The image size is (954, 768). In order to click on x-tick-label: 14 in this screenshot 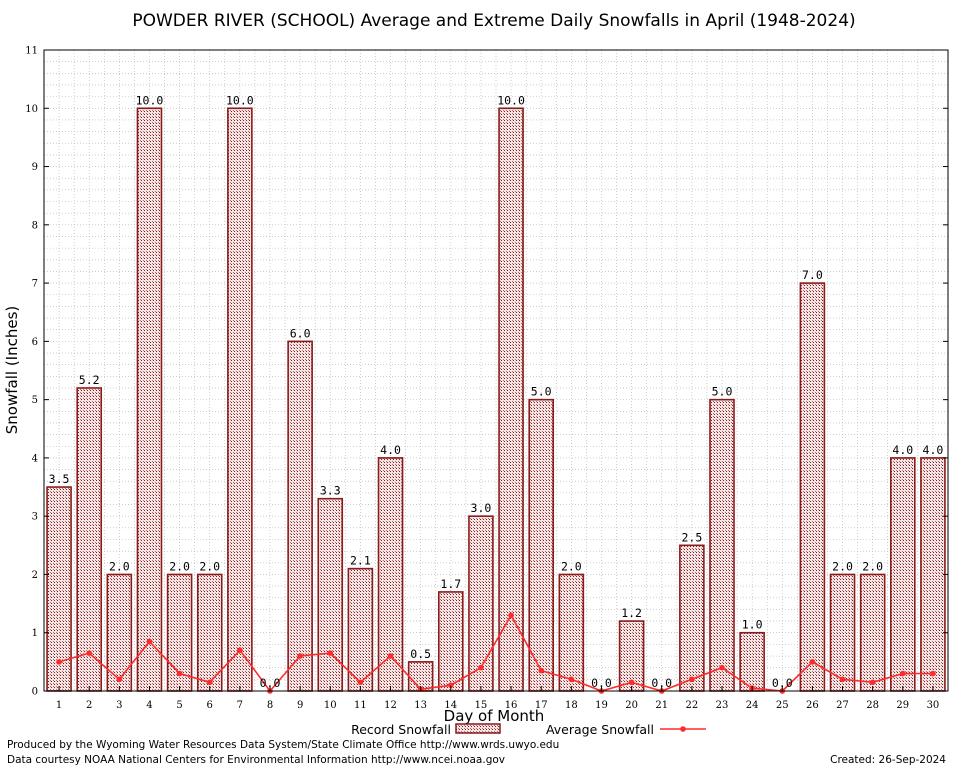, I will do `click(450, 705)`.